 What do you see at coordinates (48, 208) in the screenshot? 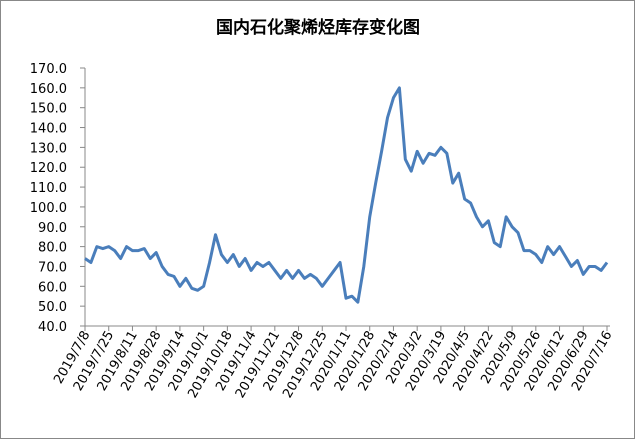
I see `y-tick-label: 100.0` at bounding box center [48, 208].